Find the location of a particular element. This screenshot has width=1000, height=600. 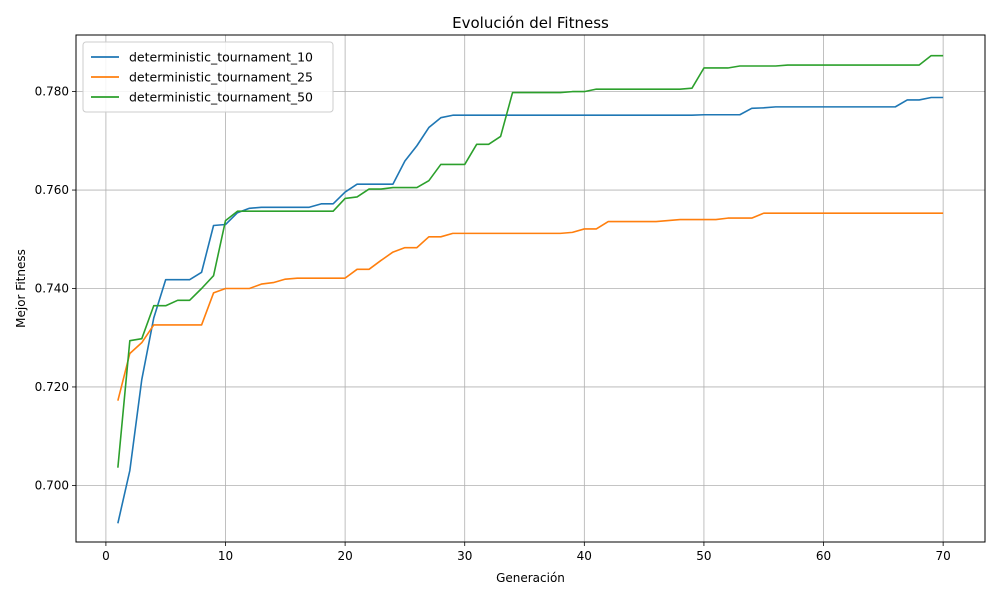

x-tick-label: 30 is located at coordinates (464, 556).